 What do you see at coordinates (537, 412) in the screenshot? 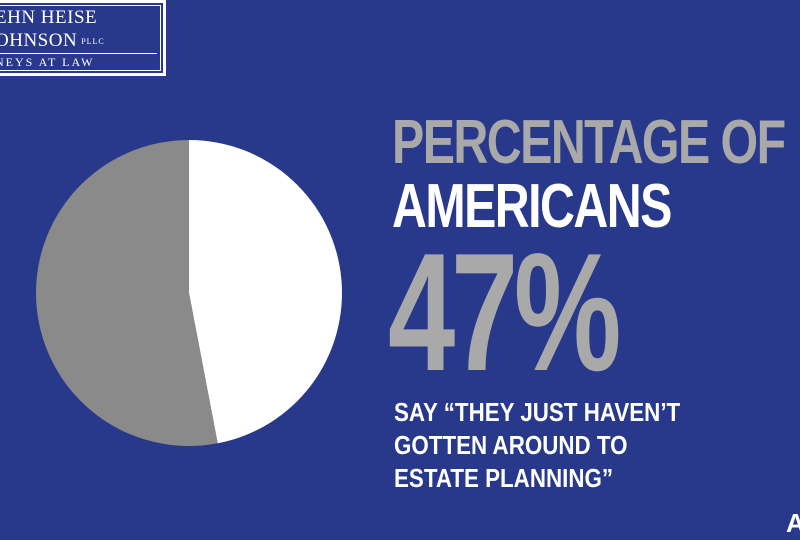
I see `caption-line1: SAY “THEY JUST HAVEN’T` at bounding box center [537, 412].